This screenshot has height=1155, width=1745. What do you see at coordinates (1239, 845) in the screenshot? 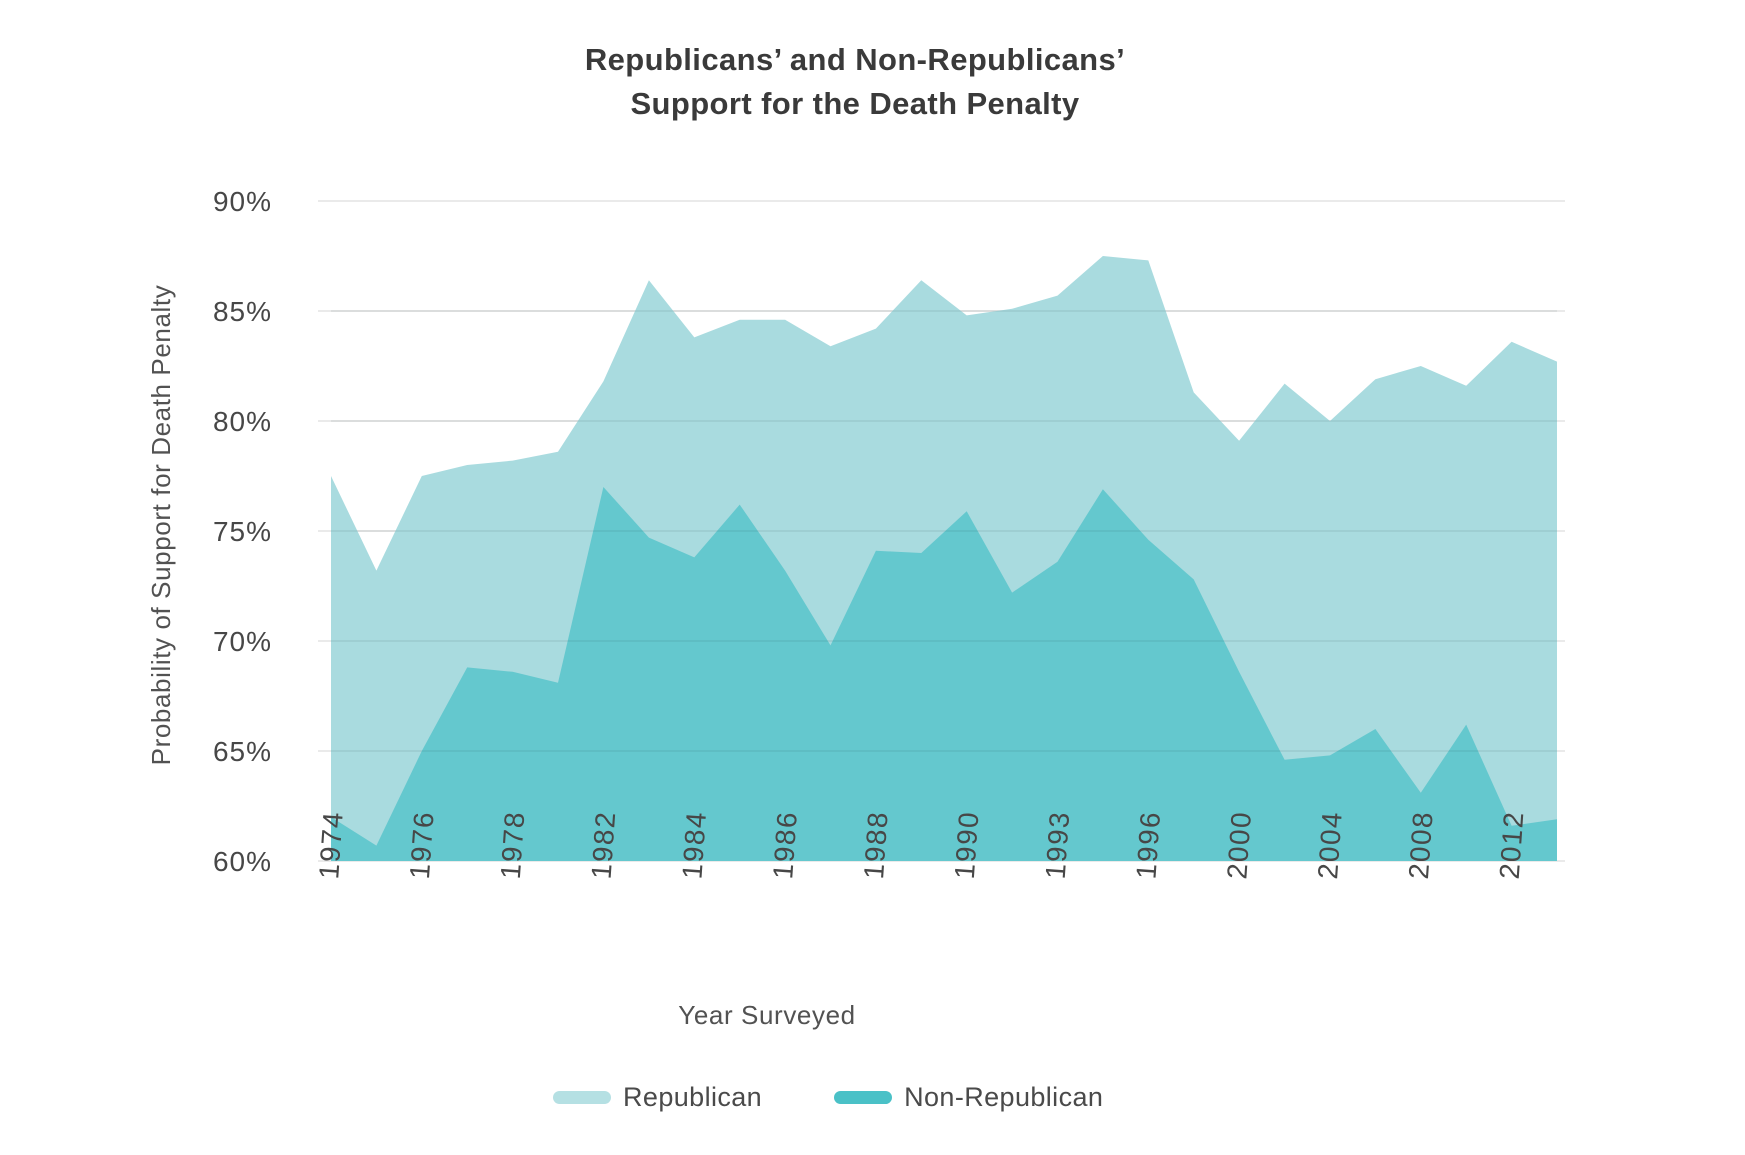
I see `x-tick-label: 2000` at bounding box center [1239, 845].